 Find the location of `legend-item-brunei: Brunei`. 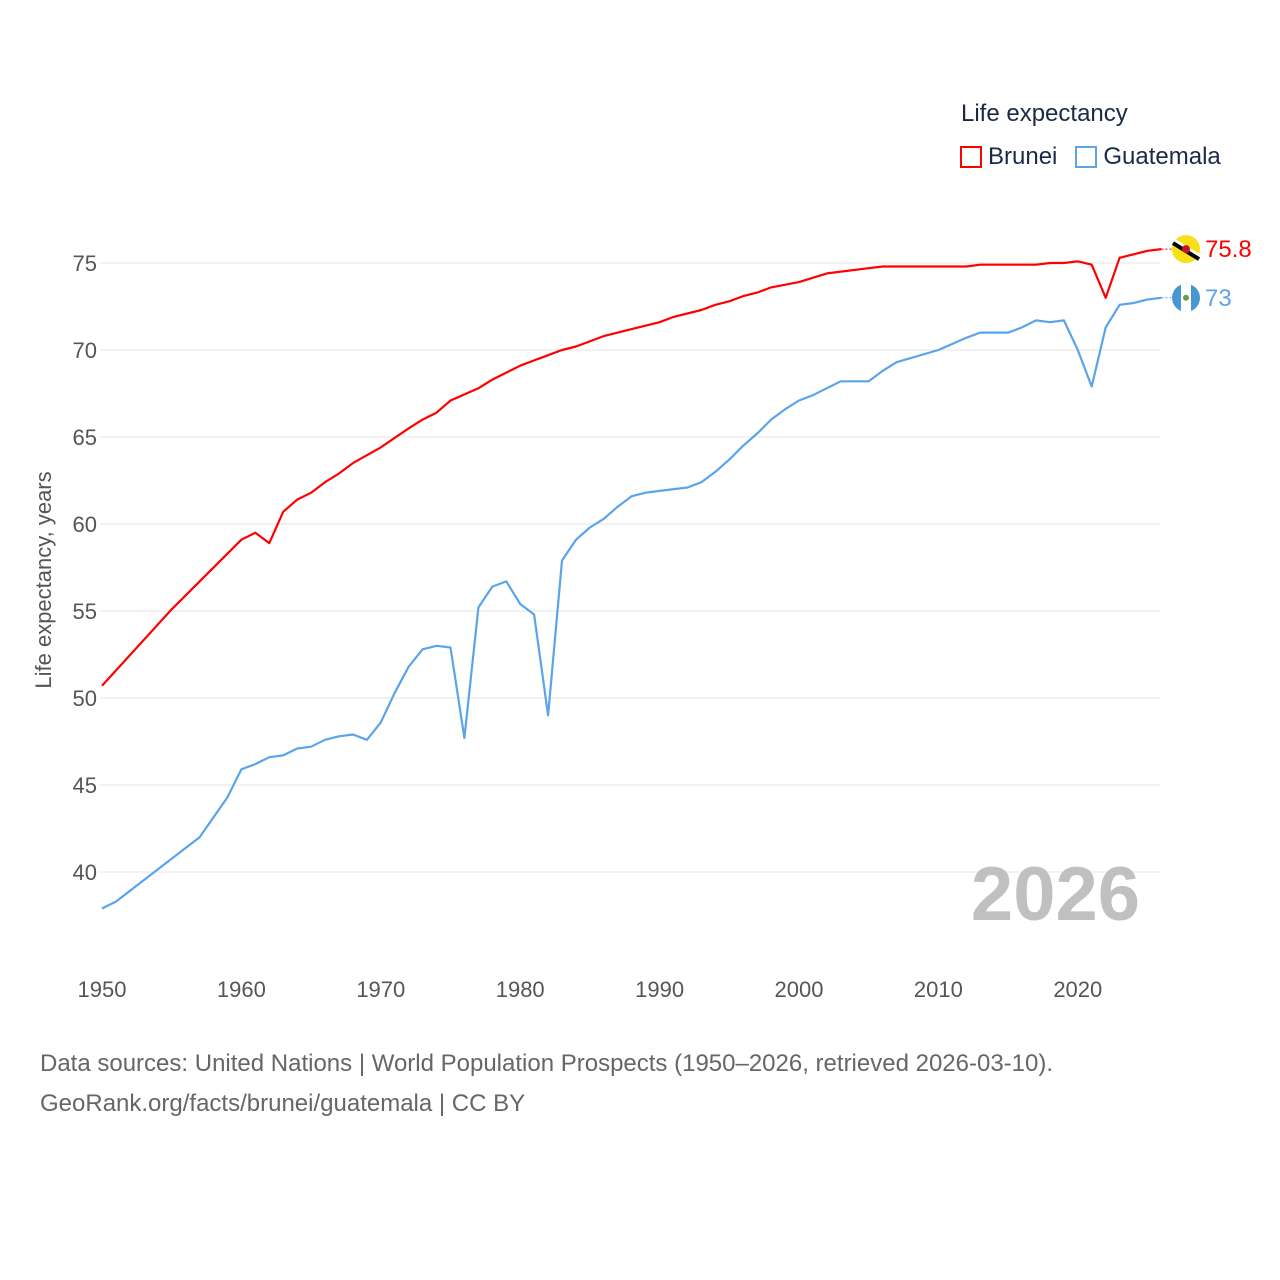

legend-item-brunei: Brunei is located at coordinates (1008, 157).